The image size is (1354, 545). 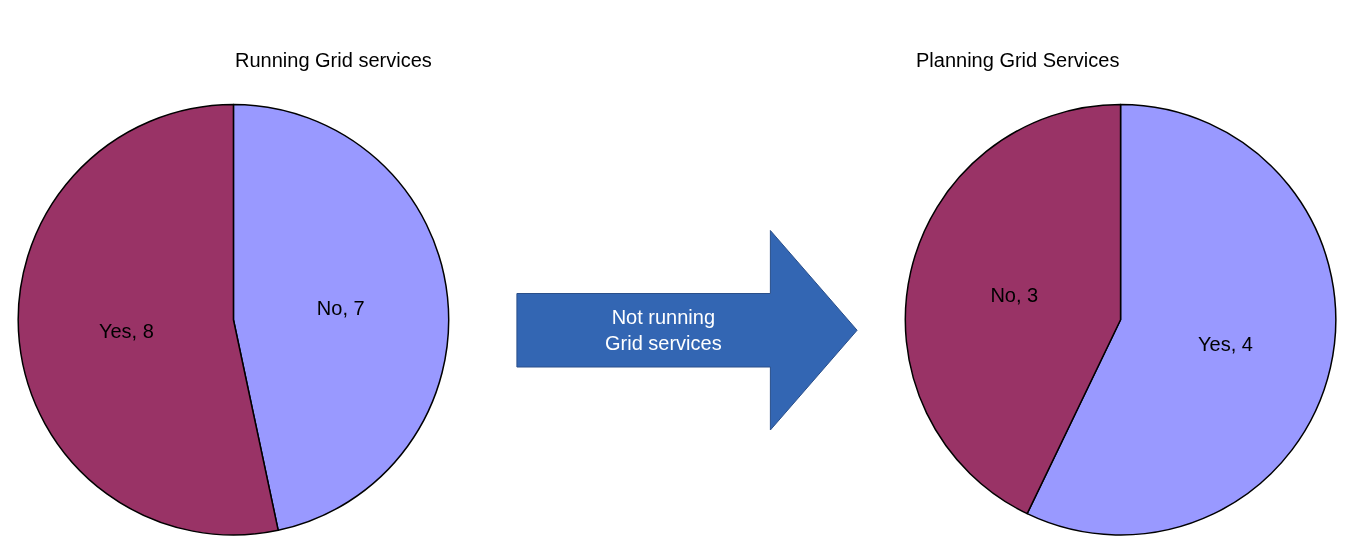 What do you see at coordinates (1018, 60) in the screenshot?
I see `chart-title: Planning Grid Services` at bounding box center [1018, 60].